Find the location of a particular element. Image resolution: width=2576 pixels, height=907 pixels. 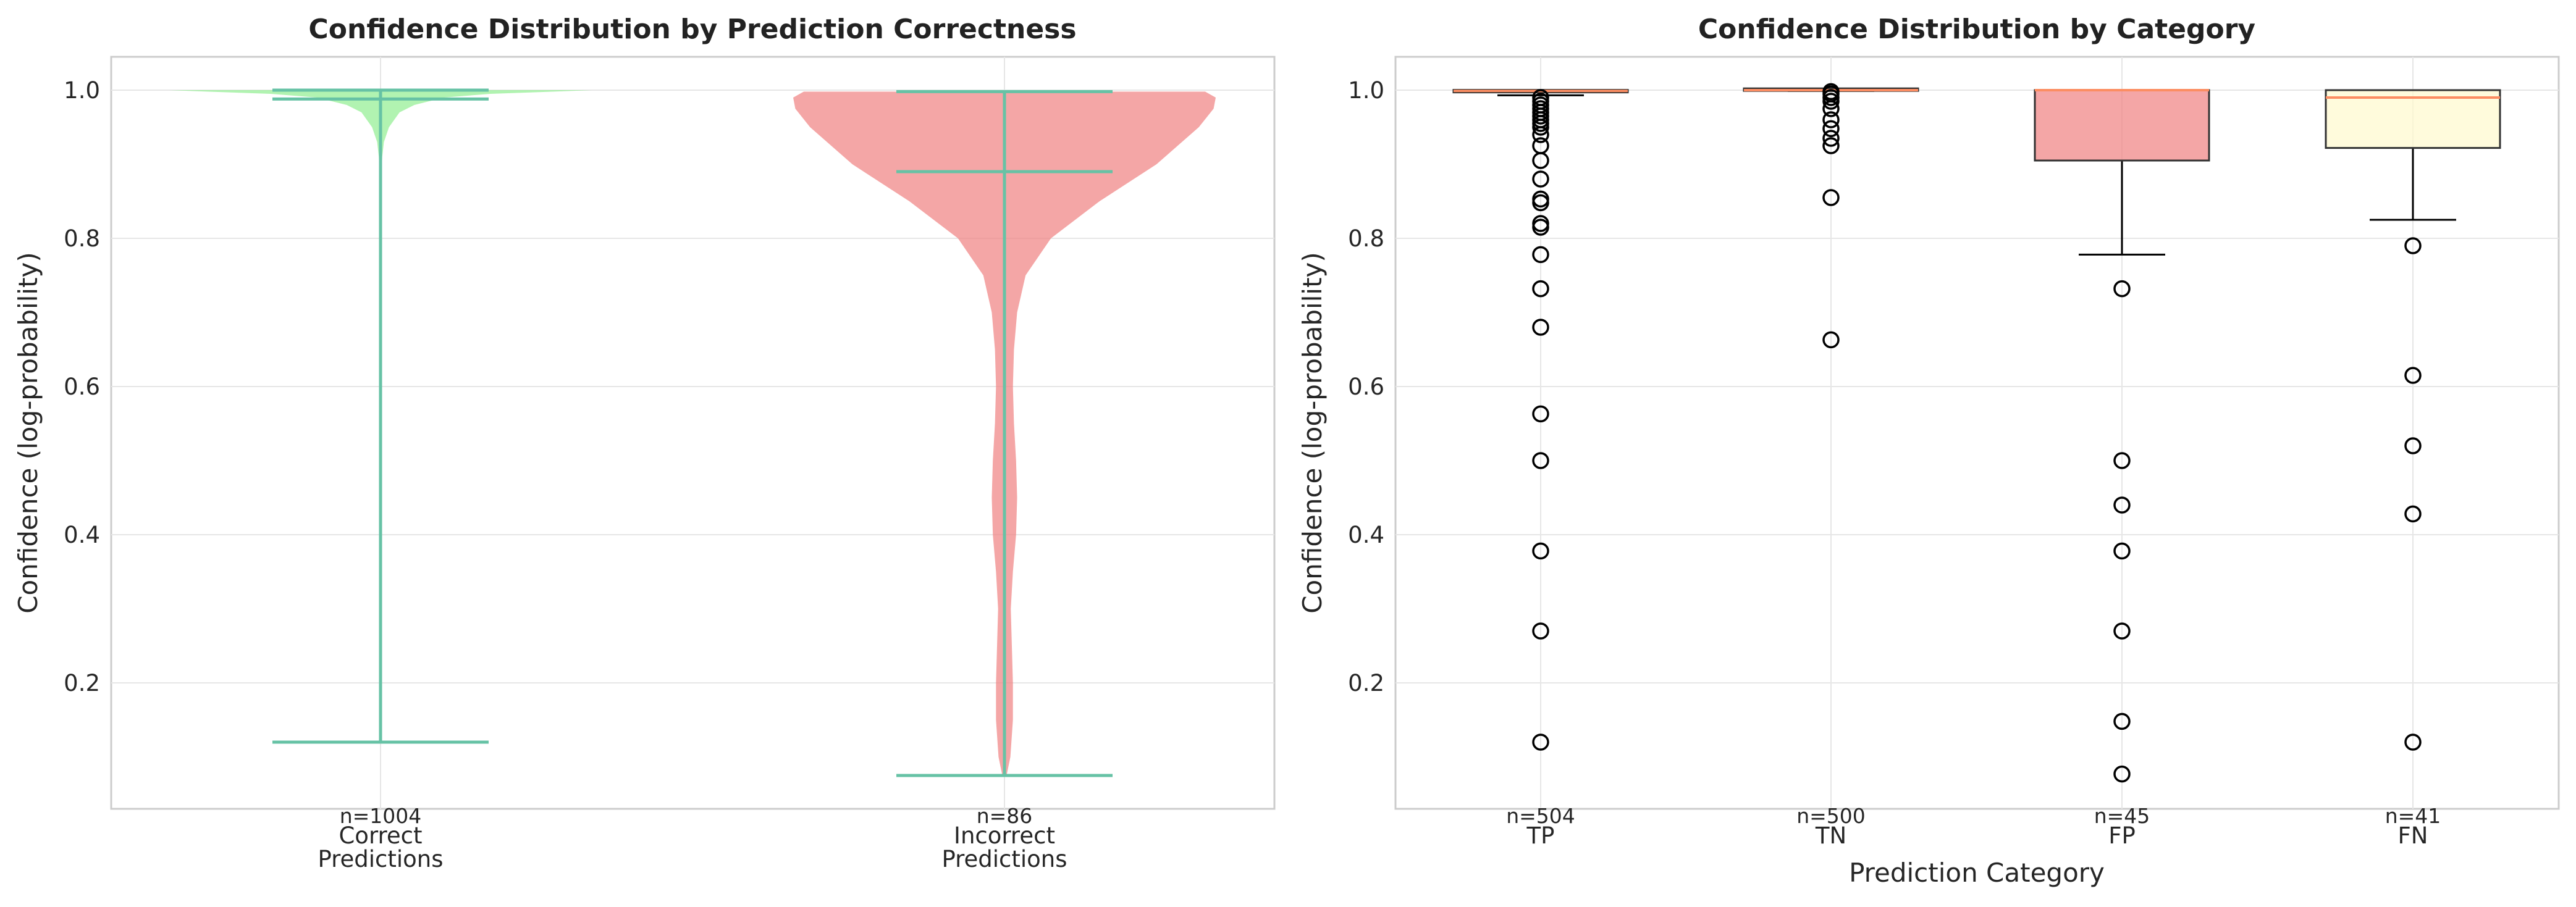

box-x-axis-label: Prediction Category is located at coordinates (1977, 873).